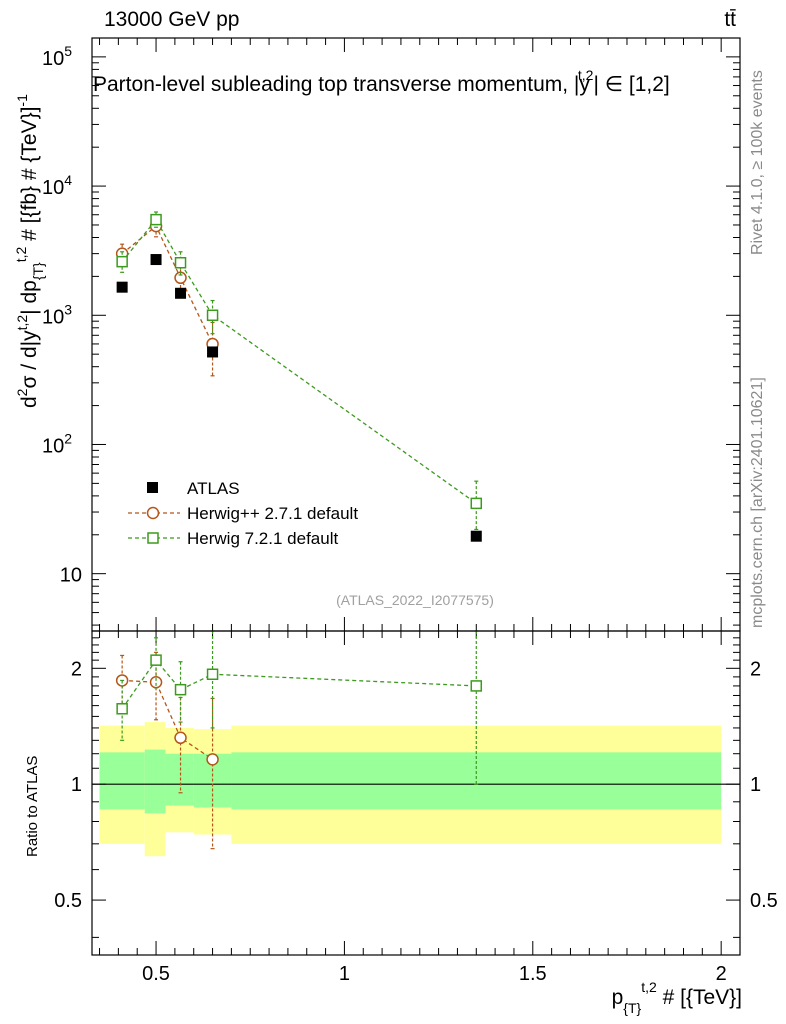 The height and width of the screenshot is (1024, 786). Describe the element at coordinates (730, 19) in the screenshot. I see `header-process: tt̄` at that location.